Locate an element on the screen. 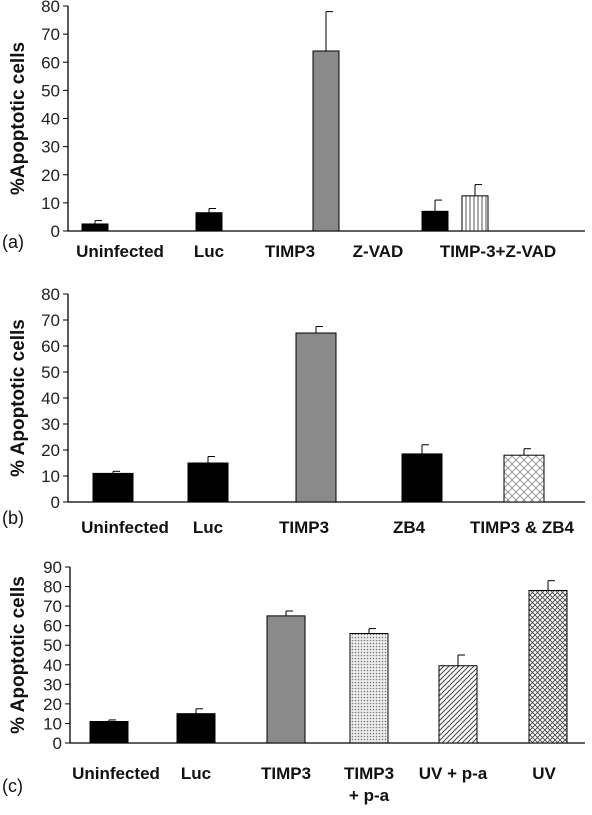 This screenshot has height=815, width=592. panel-label: (b) is located at coordinates (13, 518).